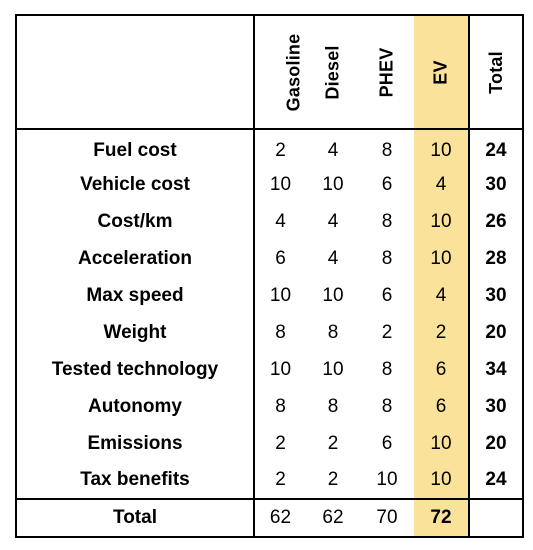 Image resolution: width=533 pixels, height=550 pixels. Describe the element at coordinates (333, 72) in the screenshot. I see `header-diesel: Diesel` at that location.